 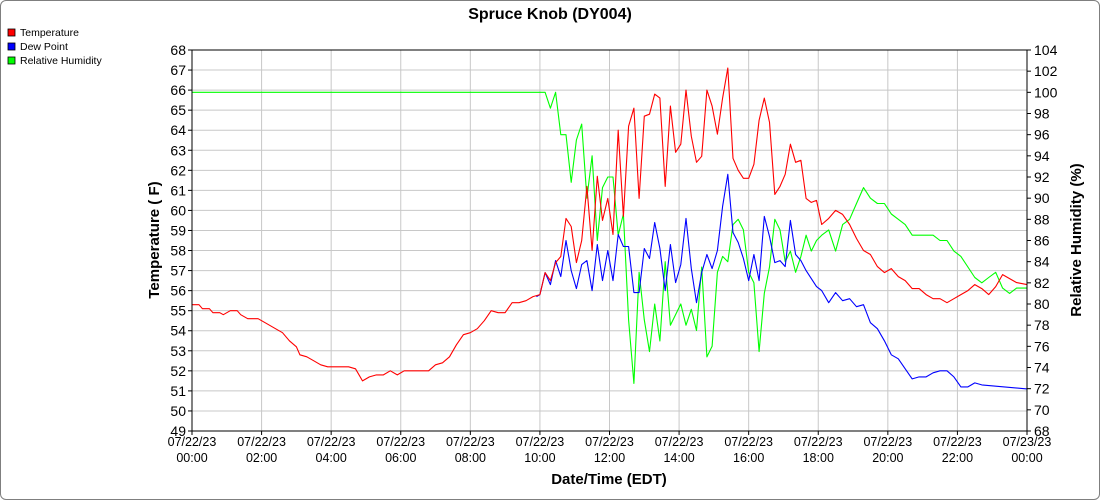 I want to click on legend-label: Relative Humidity, so click(x=61, y=61).